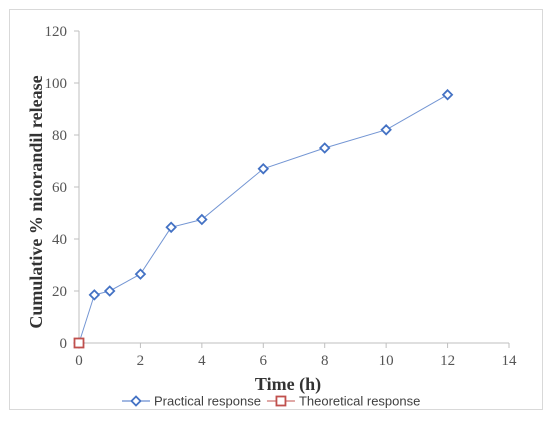  Describe the element at coordinates (264, 361) in the screenshot. I see `x-tick-label: 6` at that location.